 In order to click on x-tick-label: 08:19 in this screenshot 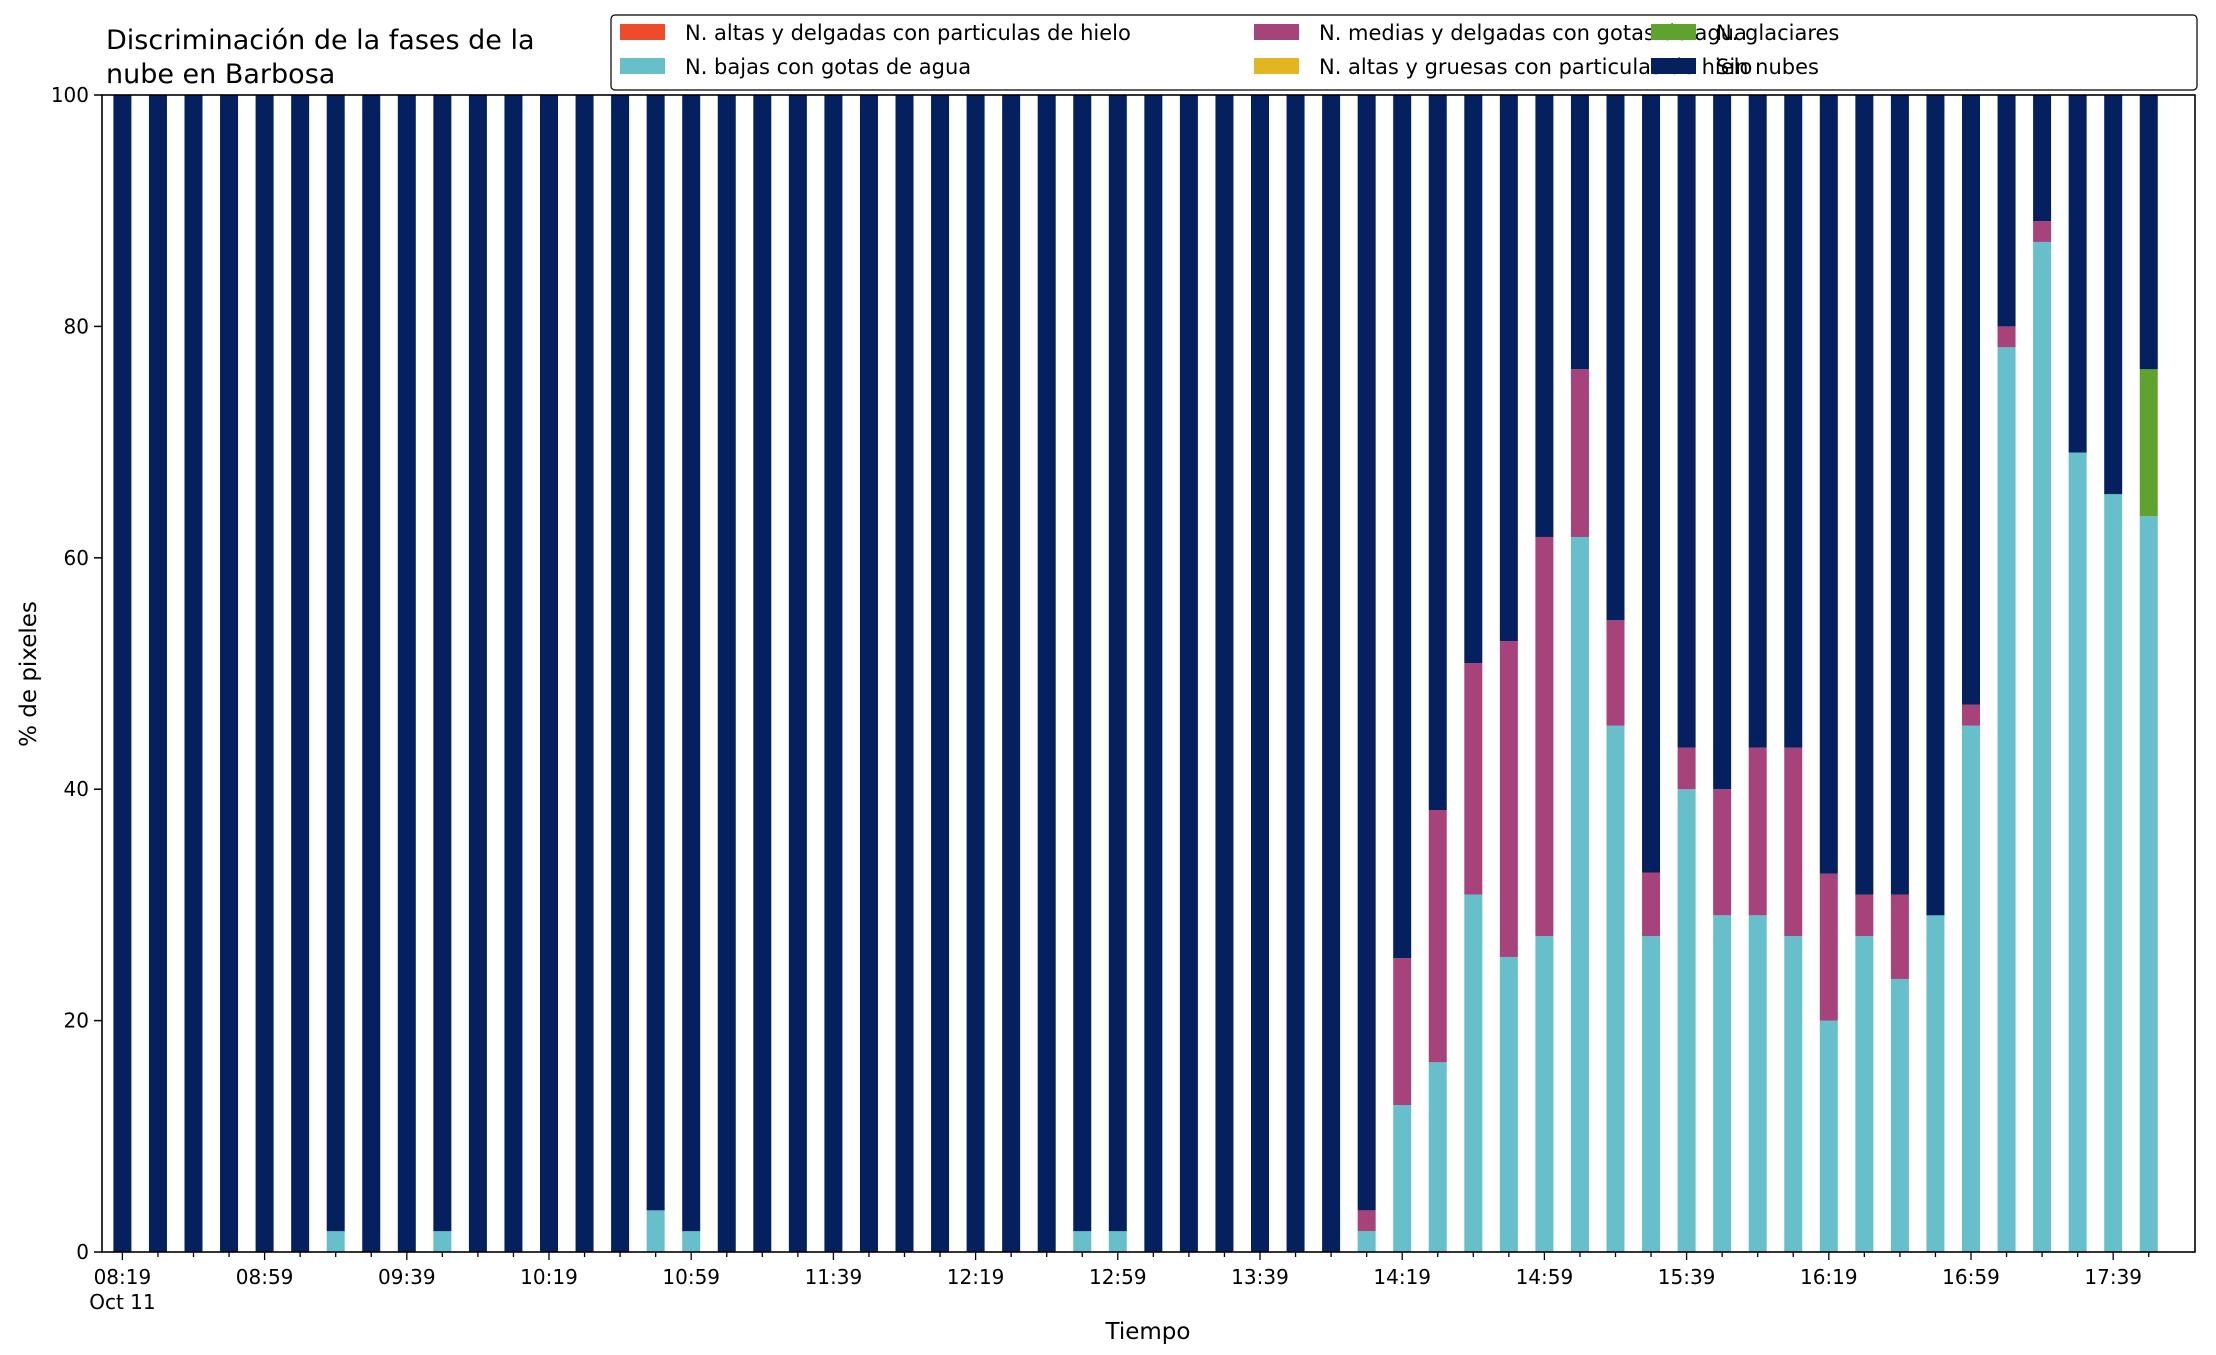, I will do `click(123, 1277)`.